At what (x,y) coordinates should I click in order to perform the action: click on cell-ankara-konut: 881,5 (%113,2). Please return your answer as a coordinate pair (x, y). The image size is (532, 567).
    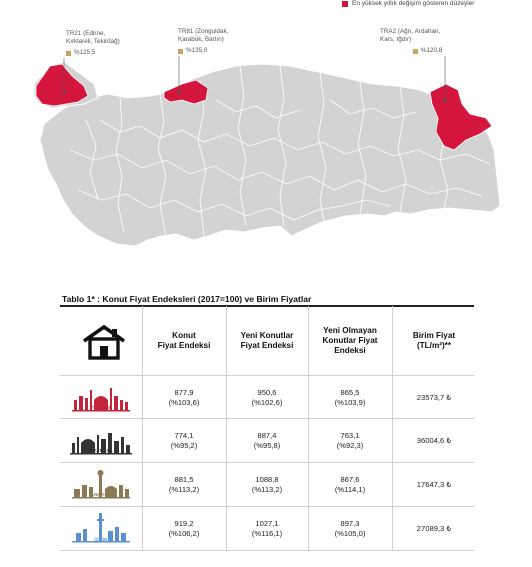
    Looking at the image, I should click on (184, 484).